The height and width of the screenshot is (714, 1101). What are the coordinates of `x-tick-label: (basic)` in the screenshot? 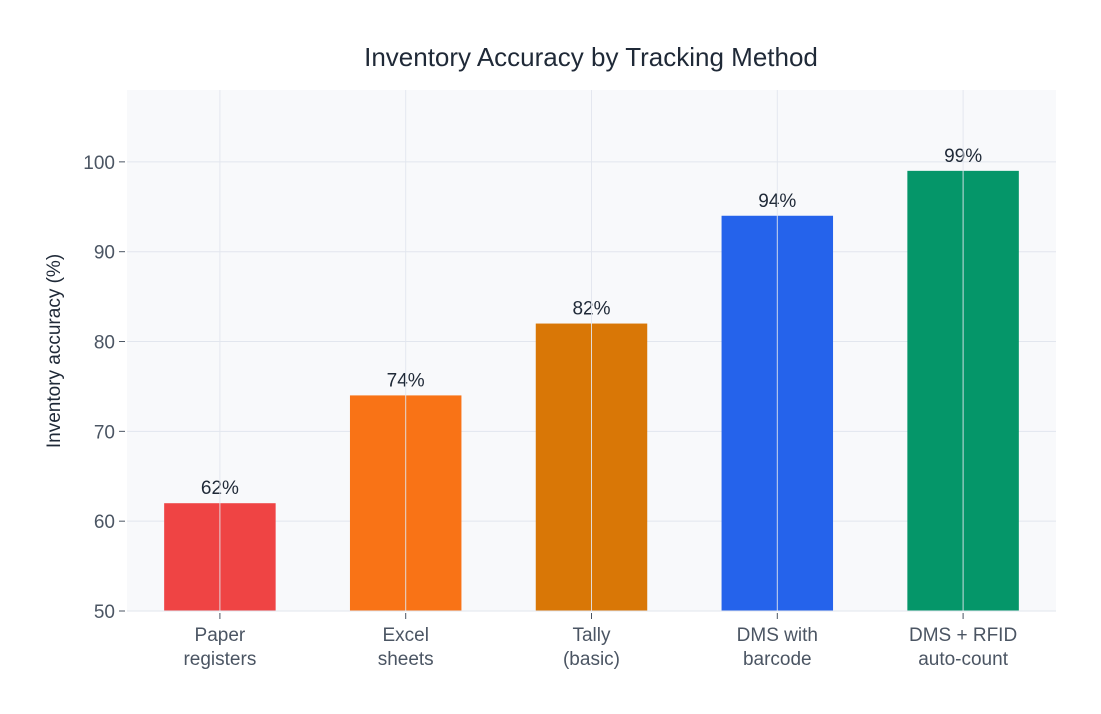 It's located at (591, 659).